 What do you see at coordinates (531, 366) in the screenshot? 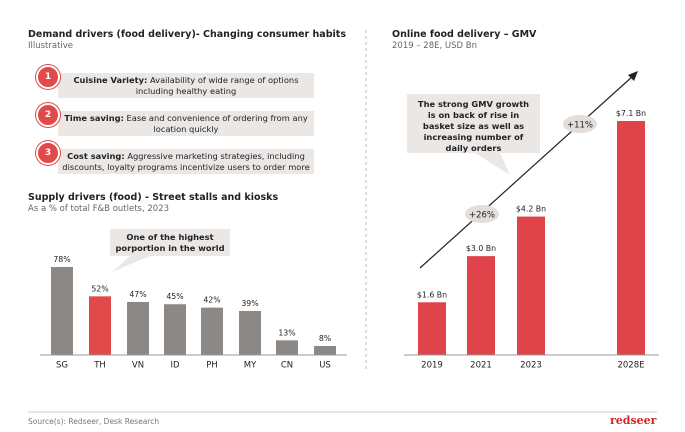
I see `x-tick-label: 2023` at bounding box center [531, 366].